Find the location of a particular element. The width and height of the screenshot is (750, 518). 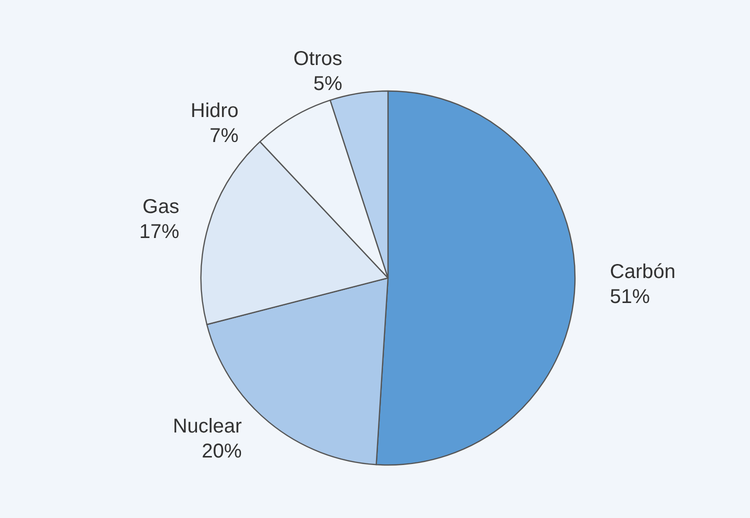

slice-label: Carbón is located at coordinates (643, 272).